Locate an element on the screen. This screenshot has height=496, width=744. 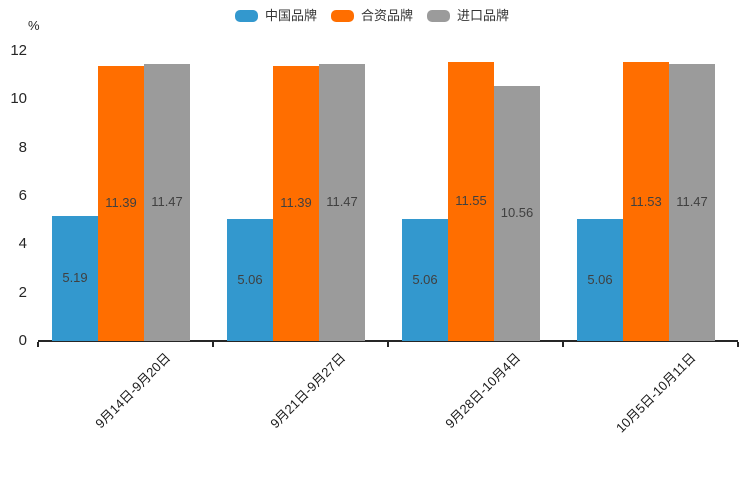
x-axis-category-label: 9月14日-9月20日 is located at coordinates (132, 391).